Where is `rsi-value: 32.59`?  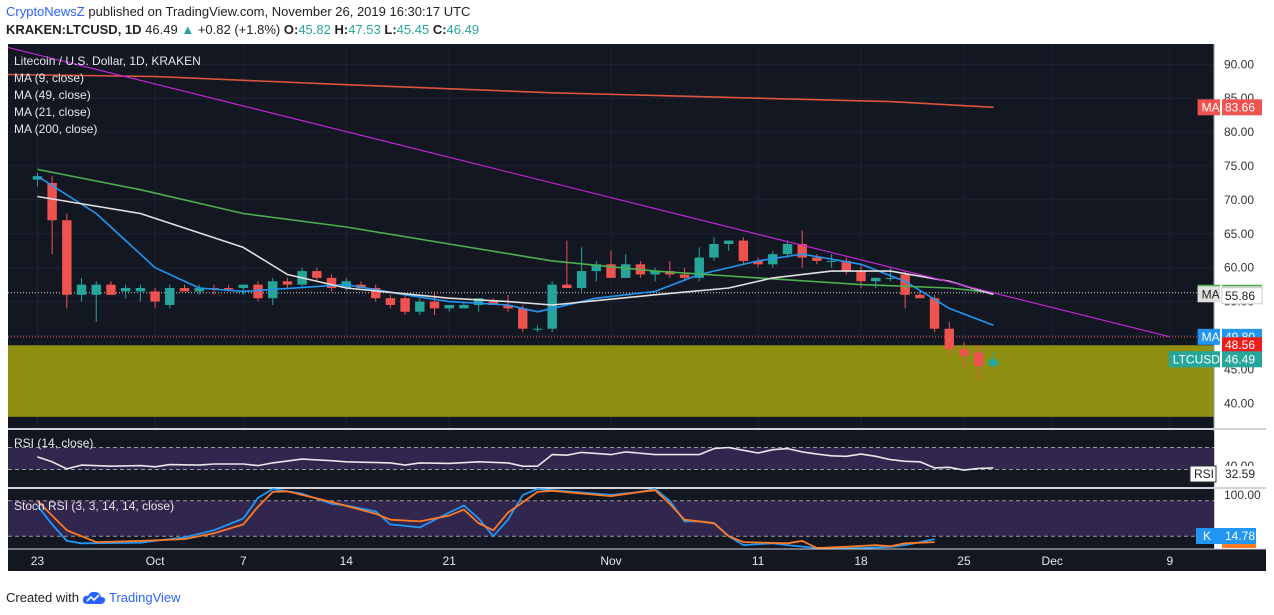
rsi-value: 32.59 is located at coordinates (1240, 474).